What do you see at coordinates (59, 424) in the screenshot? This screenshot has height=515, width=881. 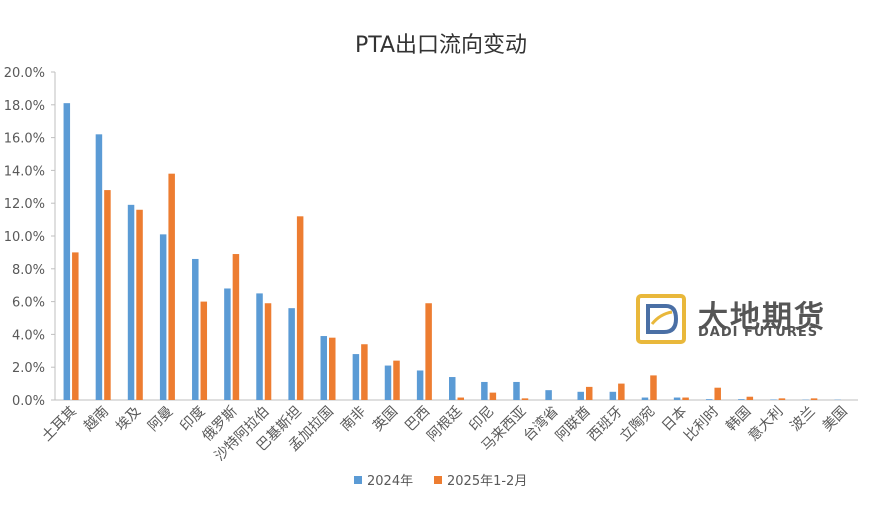 I see `x-tick-label: 土耳其` at bounding box center [59, 424].